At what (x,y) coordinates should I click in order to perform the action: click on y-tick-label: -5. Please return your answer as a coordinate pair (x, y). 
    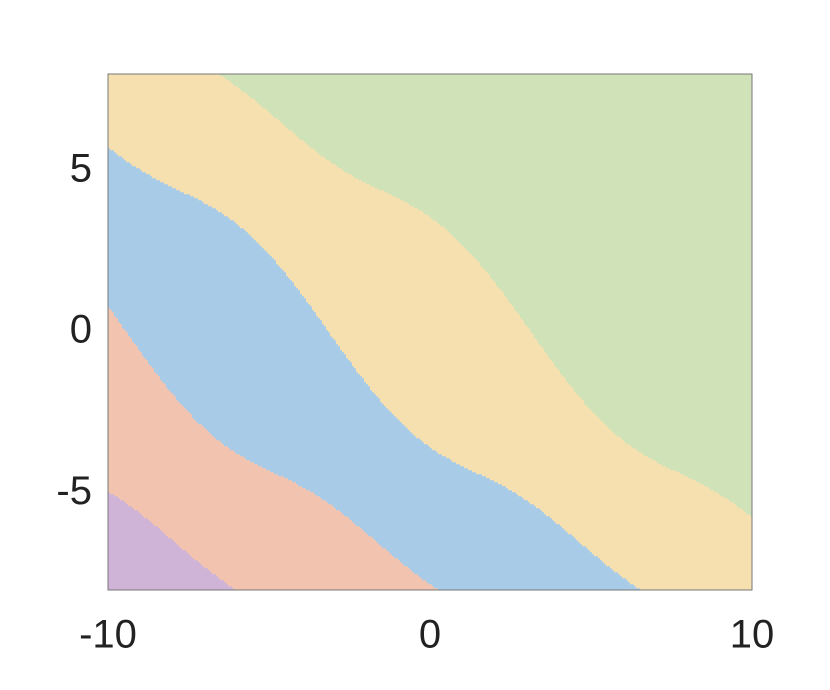
    Looking at the image, I should click on (74, 491).